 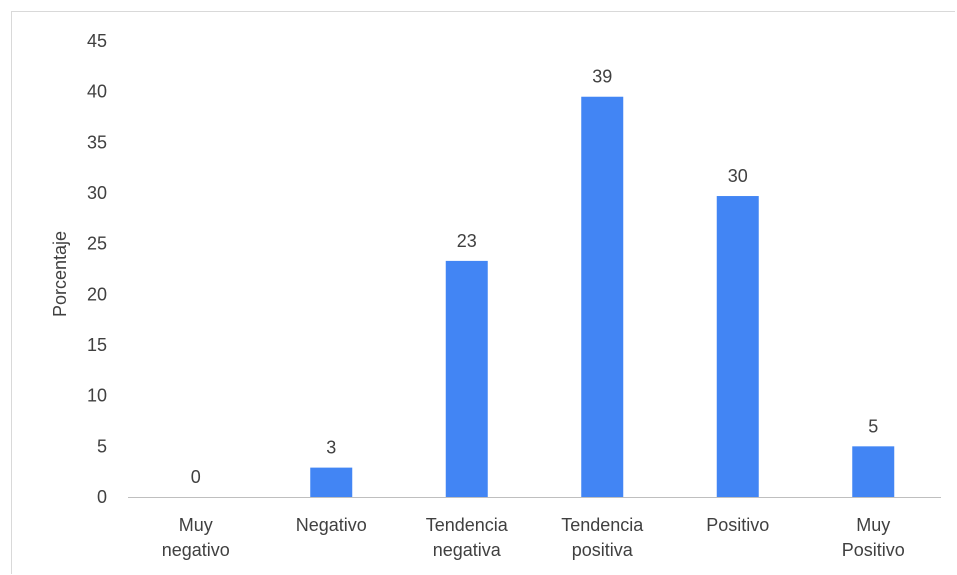 What do you see at coordinates (196, 550) in the screenshot?
I see `category-label: negativo` at bounding box center [196, 550].